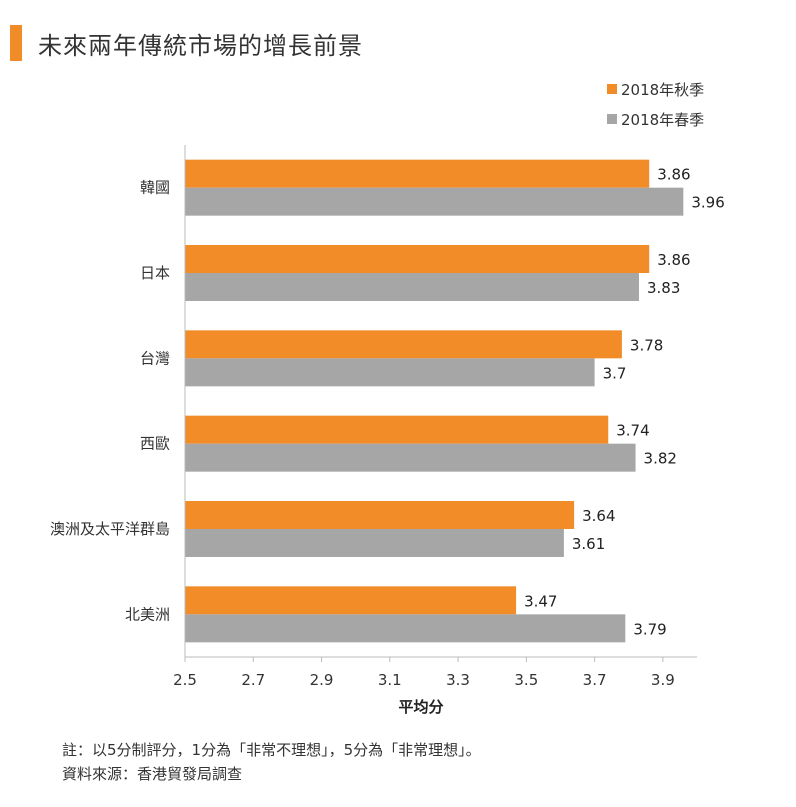 The width and height of the screenshot is (796, 807). Describe the element at coordinates (595, 680) in the screenshot. I see `x-tick-label: 3.7` at that location.